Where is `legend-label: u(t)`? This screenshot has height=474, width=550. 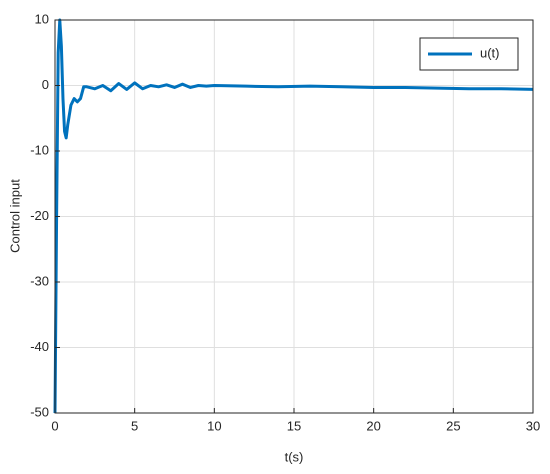 legend-label: u(t) is located at coordinates (490, 52).